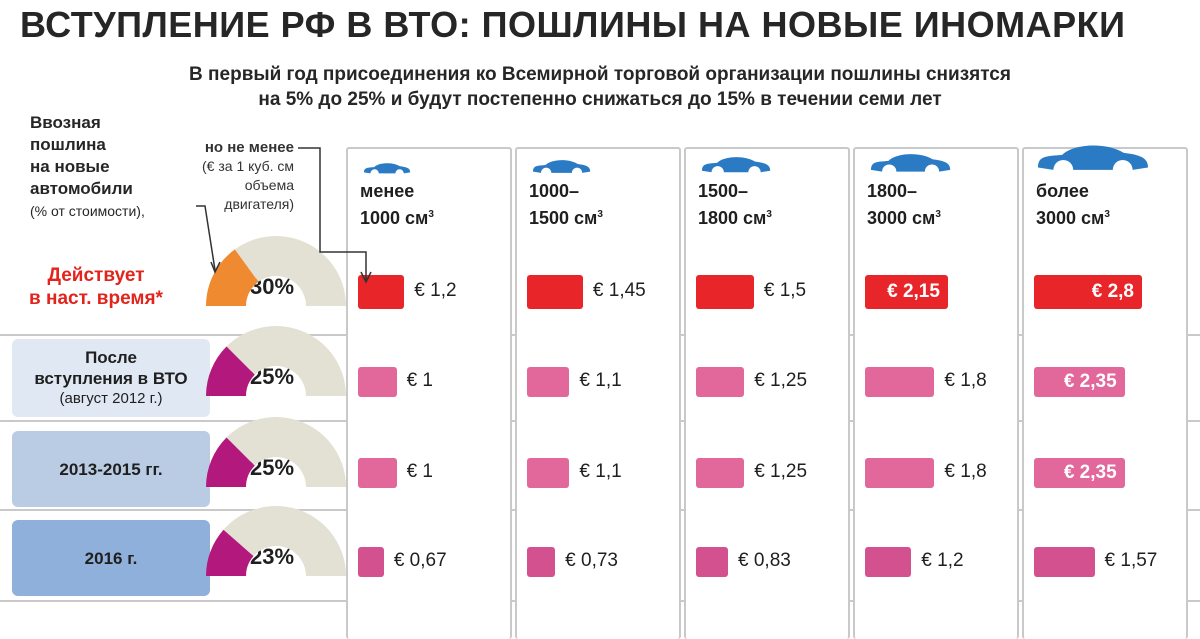 The height and width of the screenshot is (639, 1200). I want to click on duty-bar-with-label: € 2,15, so click(906, 292).